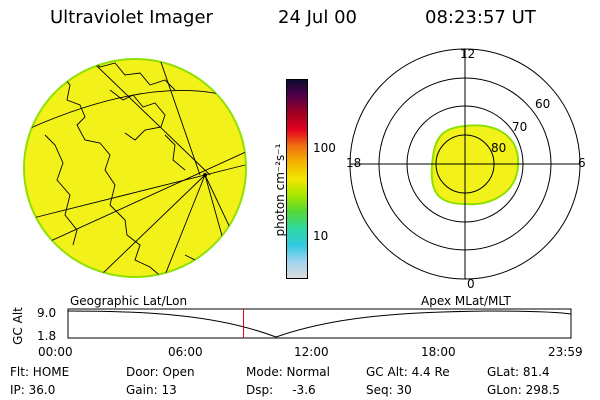 Image resolution: width=600 pixels, height=400 pixels. I want to click on mlat-label-70: 70, so click(520, 127).